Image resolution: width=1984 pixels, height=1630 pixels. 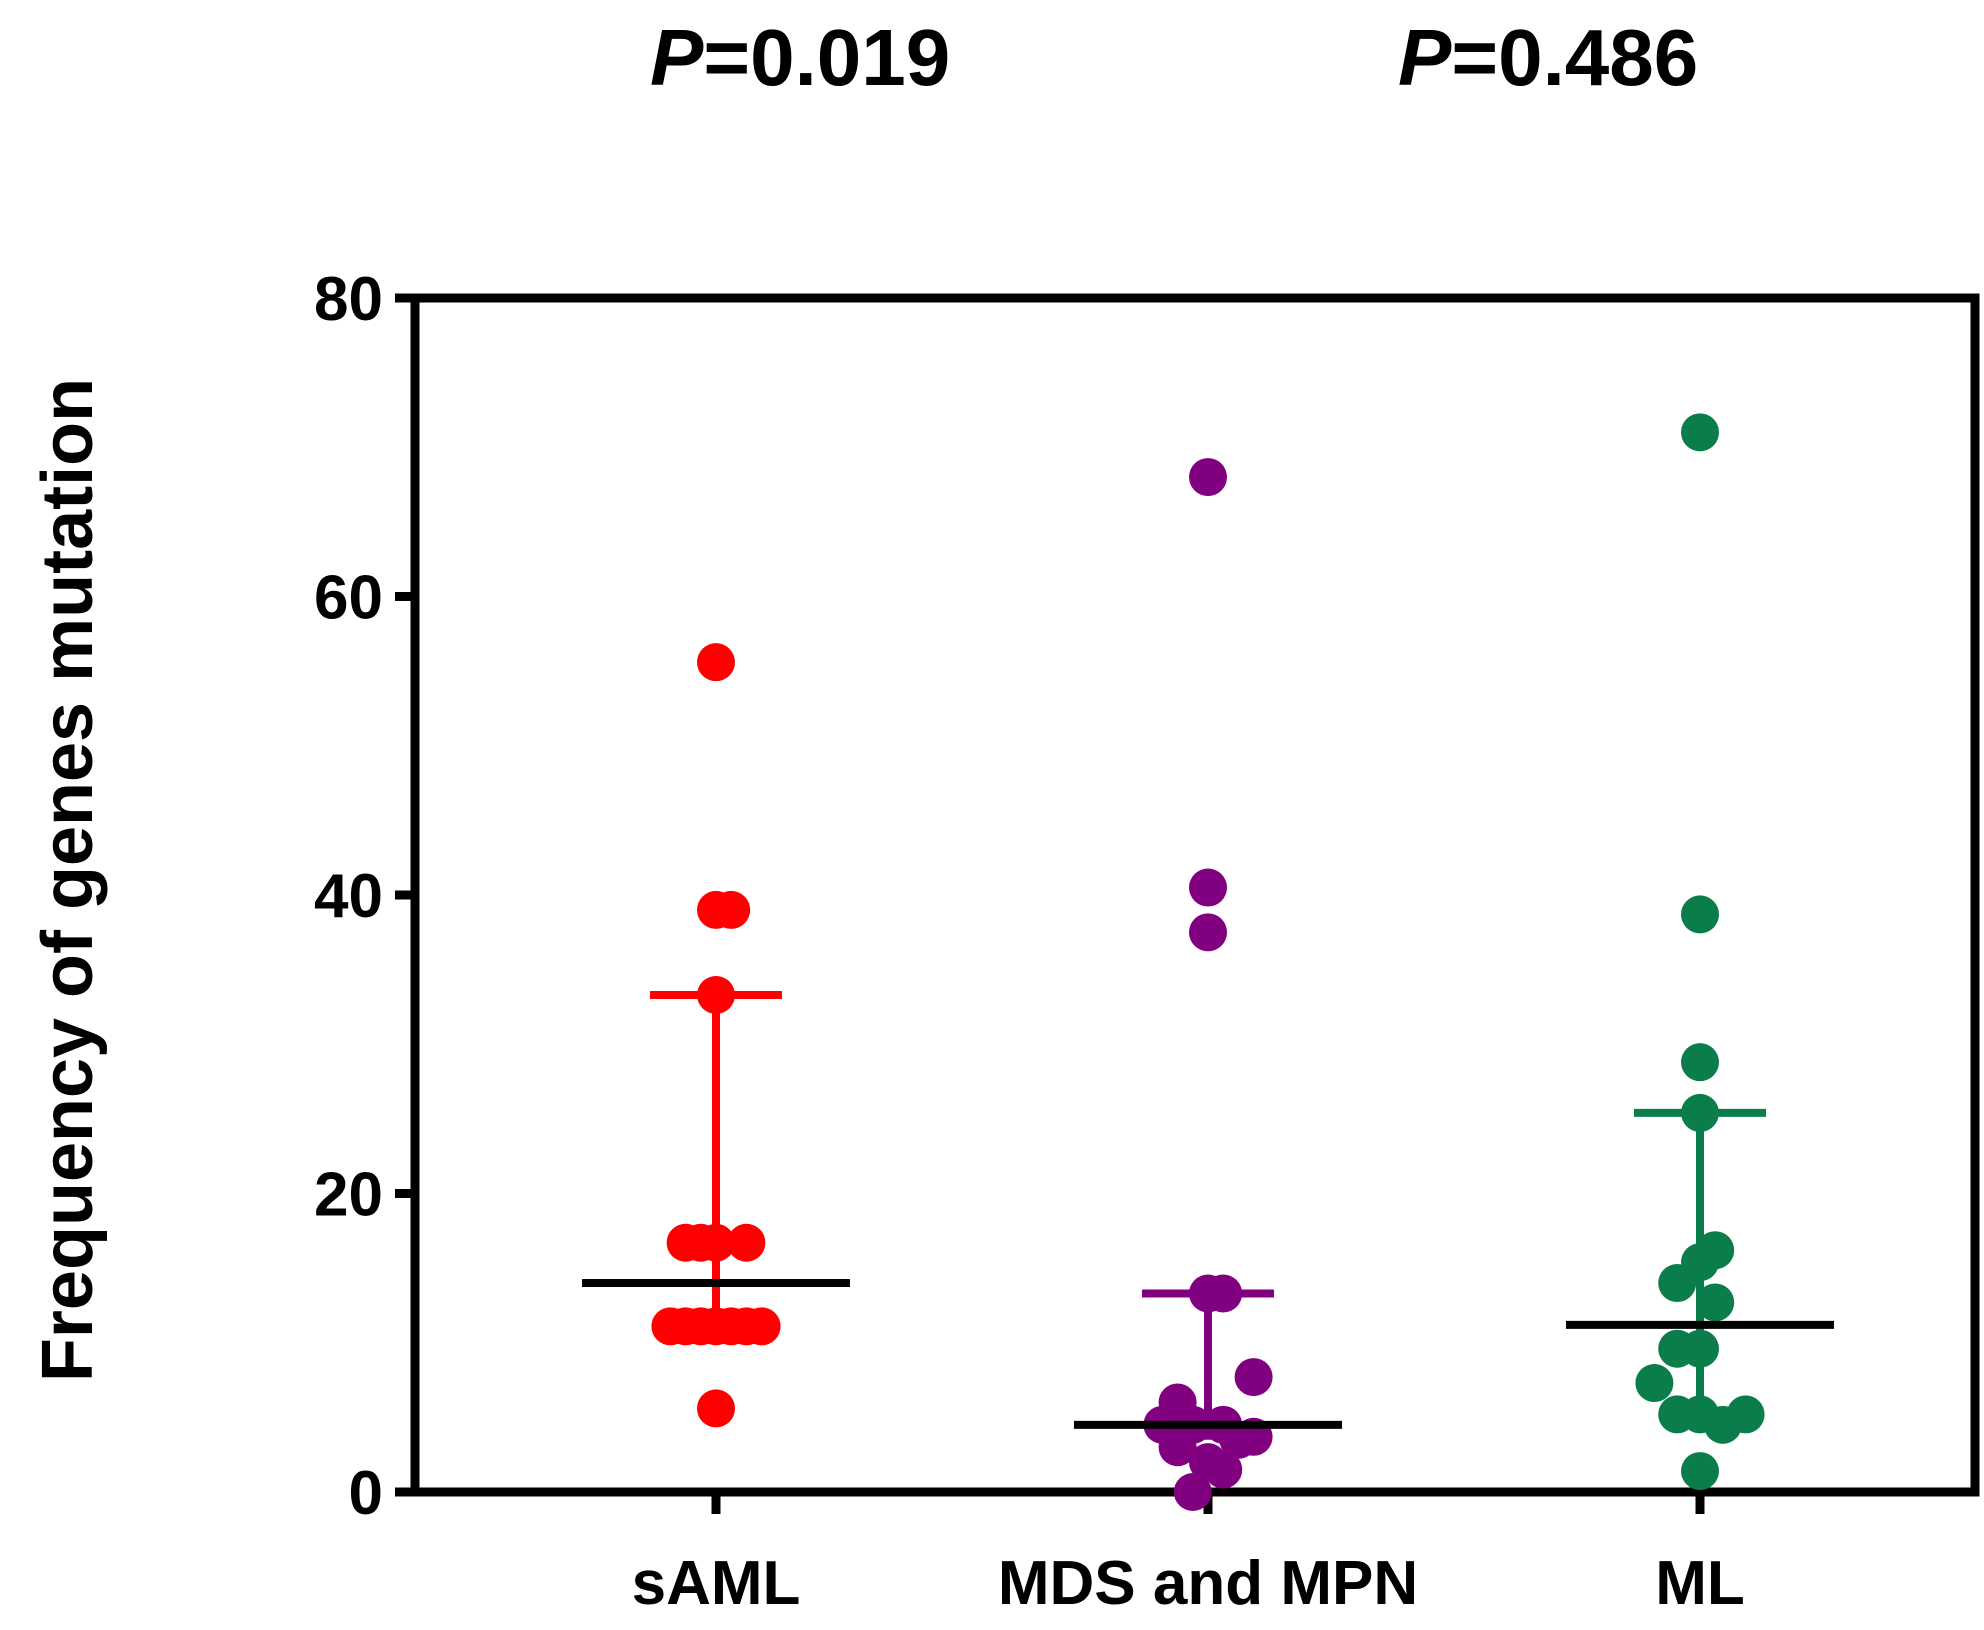 What do you see at coordinates (1208, 1583) in the screenshot?
I see `x-category-label: MDS and MPN` at bounding box center [1208, 1583].